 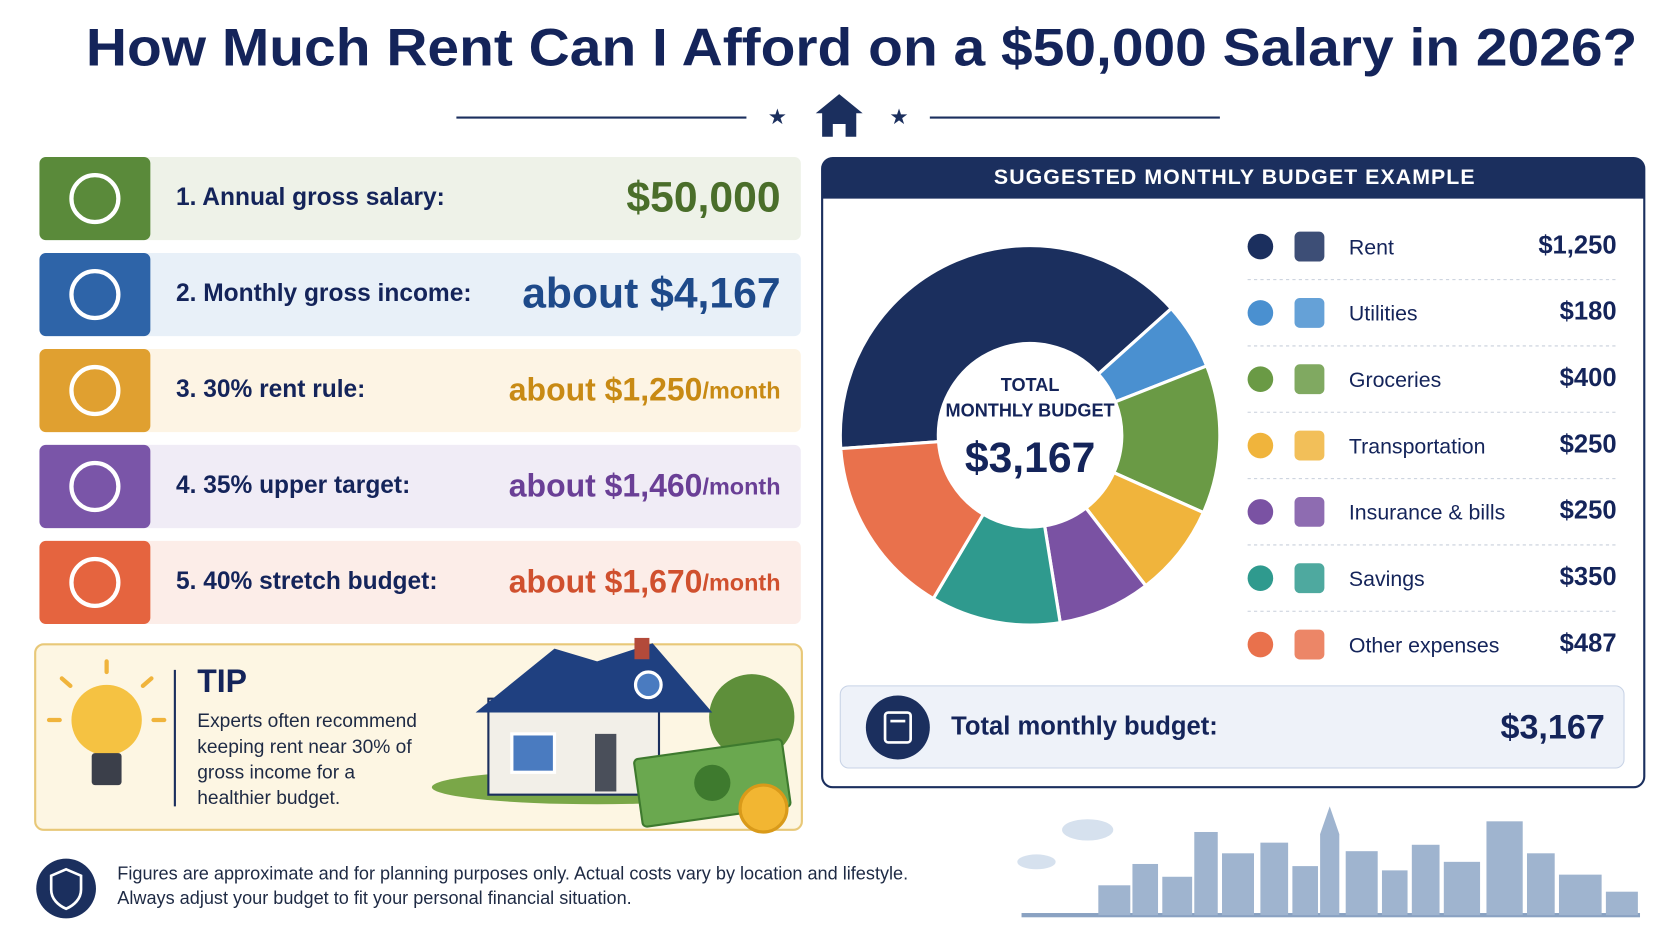 I want to click on step-value: $50,000, so click(x=703, y=198).